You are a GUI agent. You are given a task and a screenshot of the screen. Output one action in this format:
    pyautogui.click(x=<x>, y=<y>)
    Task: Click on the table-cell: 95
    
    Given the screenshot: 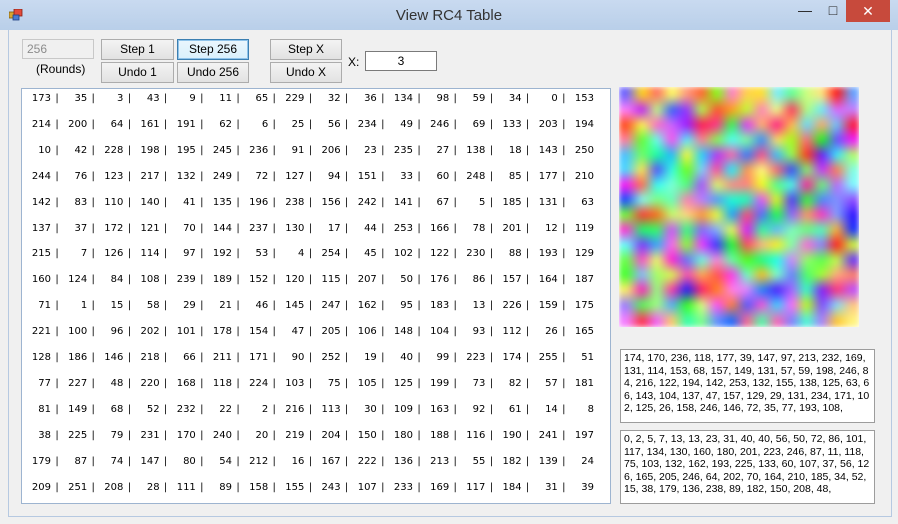 What is the action you would take?
    pyautogui.click(x=406, y=306)
    